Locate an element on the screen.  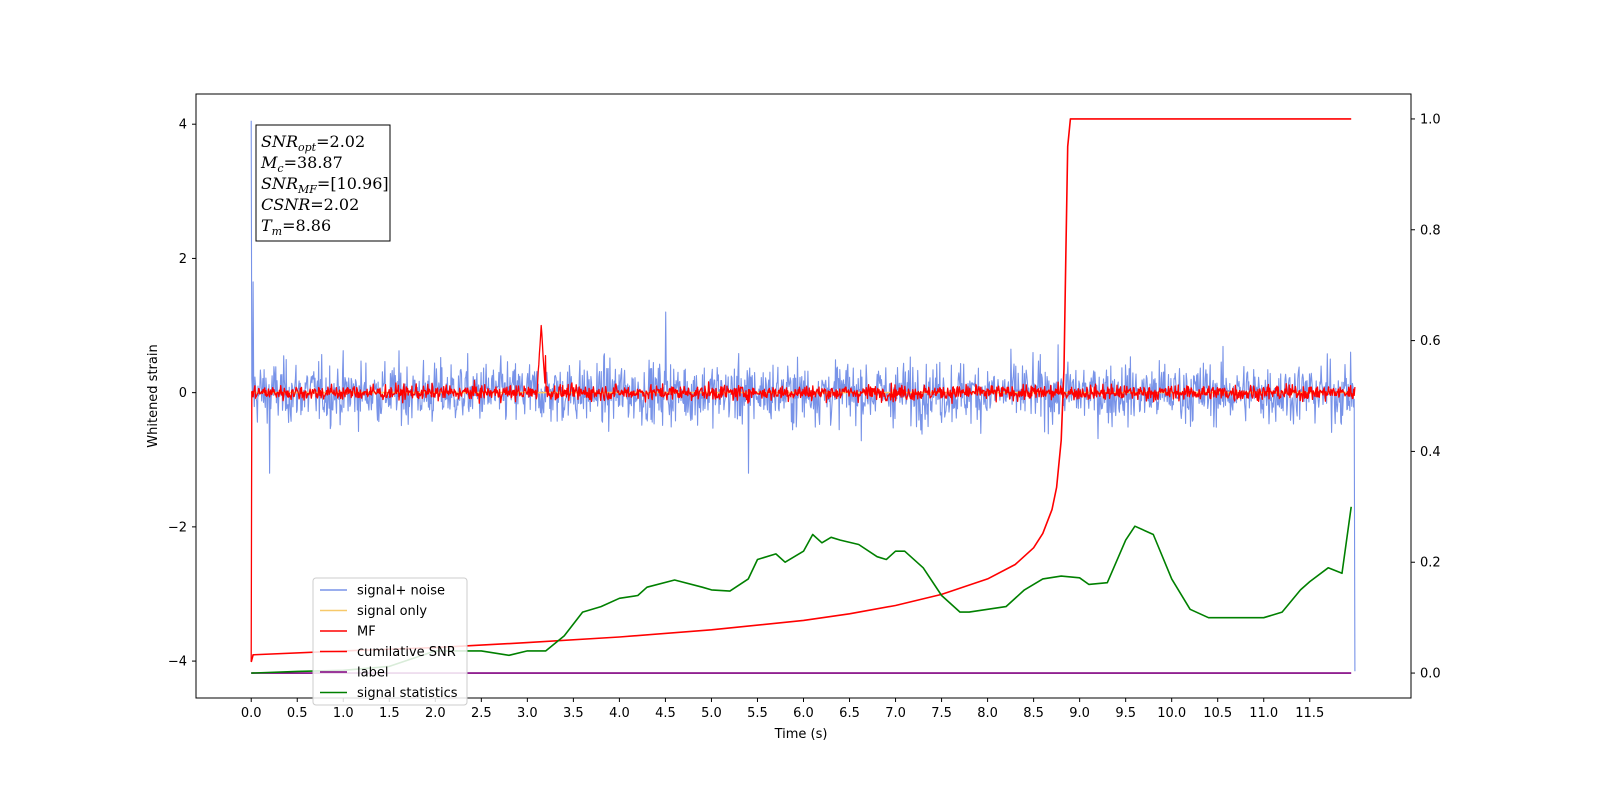
x-tick-label: 0.5 is located at coordinates (297, 713).